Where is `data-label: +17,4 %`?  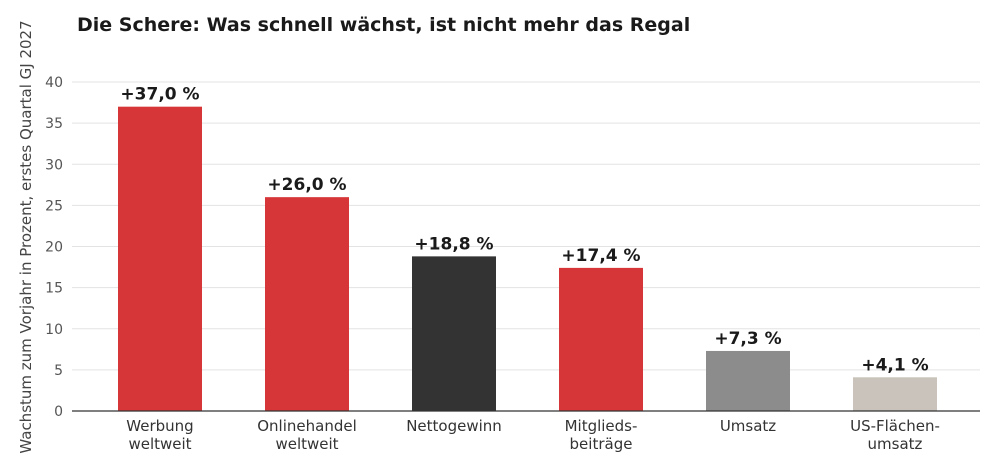
data-label: +17,4 % is located at coordinates (600, 256).